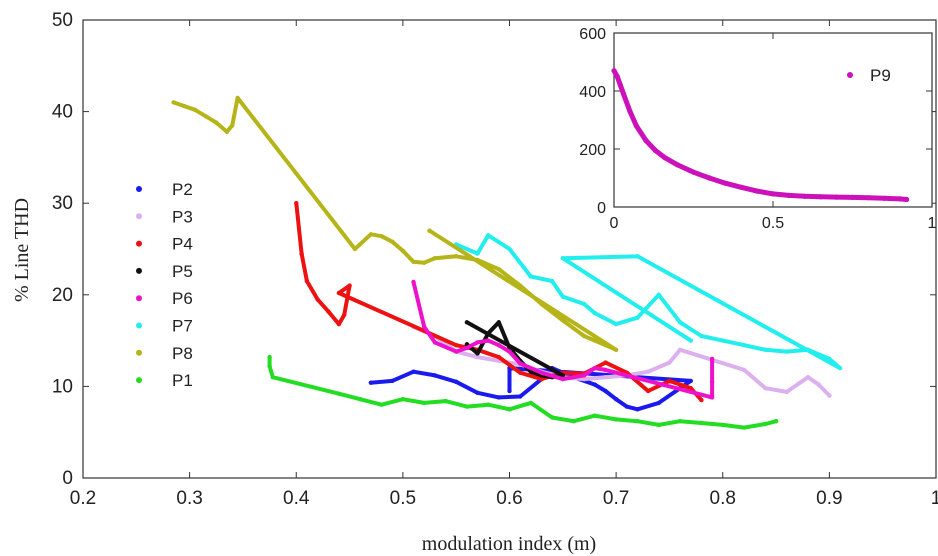 This screenshot has height=556, width=938. Describe the element at coordinates (164, 285) in the screenshot. I see `main-legend: P2 P3 P4 P5 P6 P7 P8 P1` at that location.